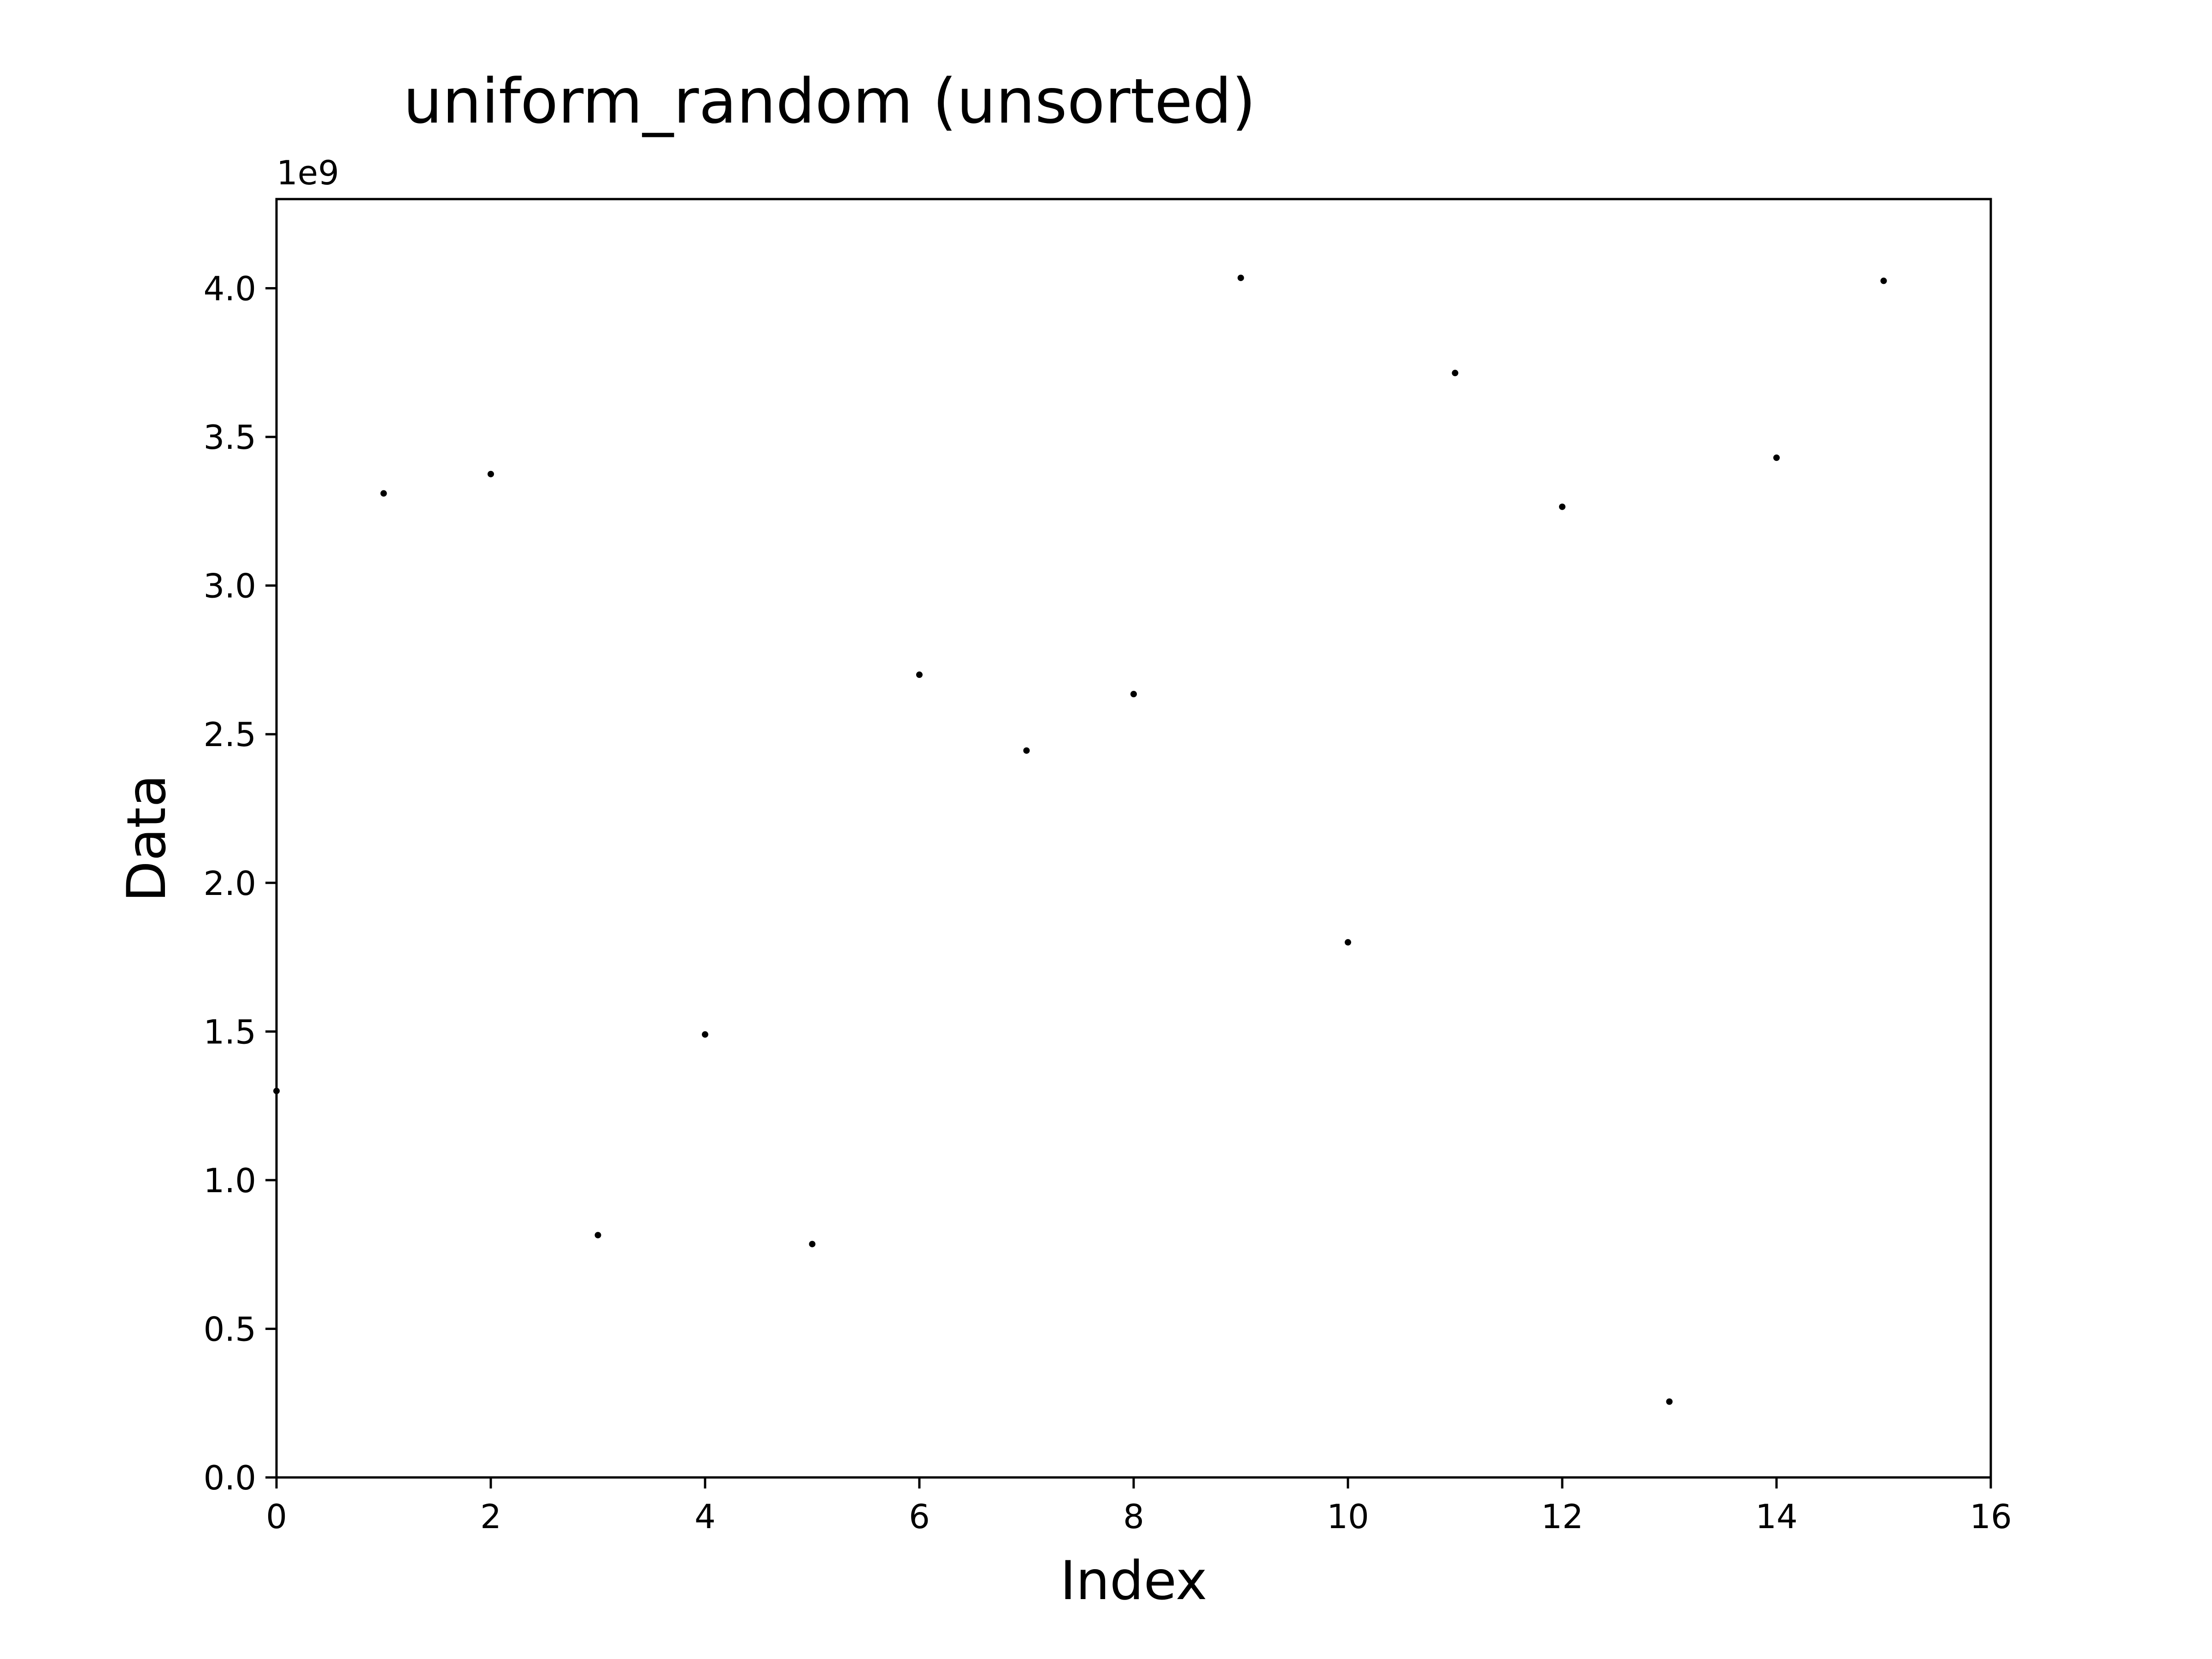 The width and height of the screenshot is (2212, 1659). I want to click on x-tick-label: 12, so click(1562, 1516).